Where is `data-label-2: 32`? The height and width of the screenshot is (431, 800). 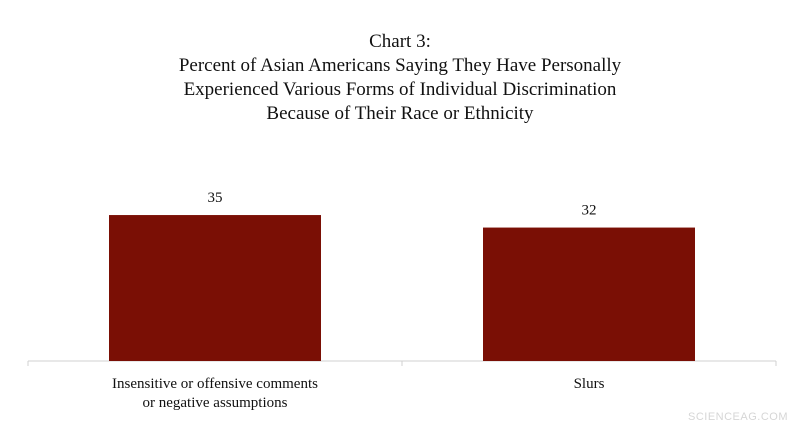 data-label-2: 32 is located at coordinates (589, 211).